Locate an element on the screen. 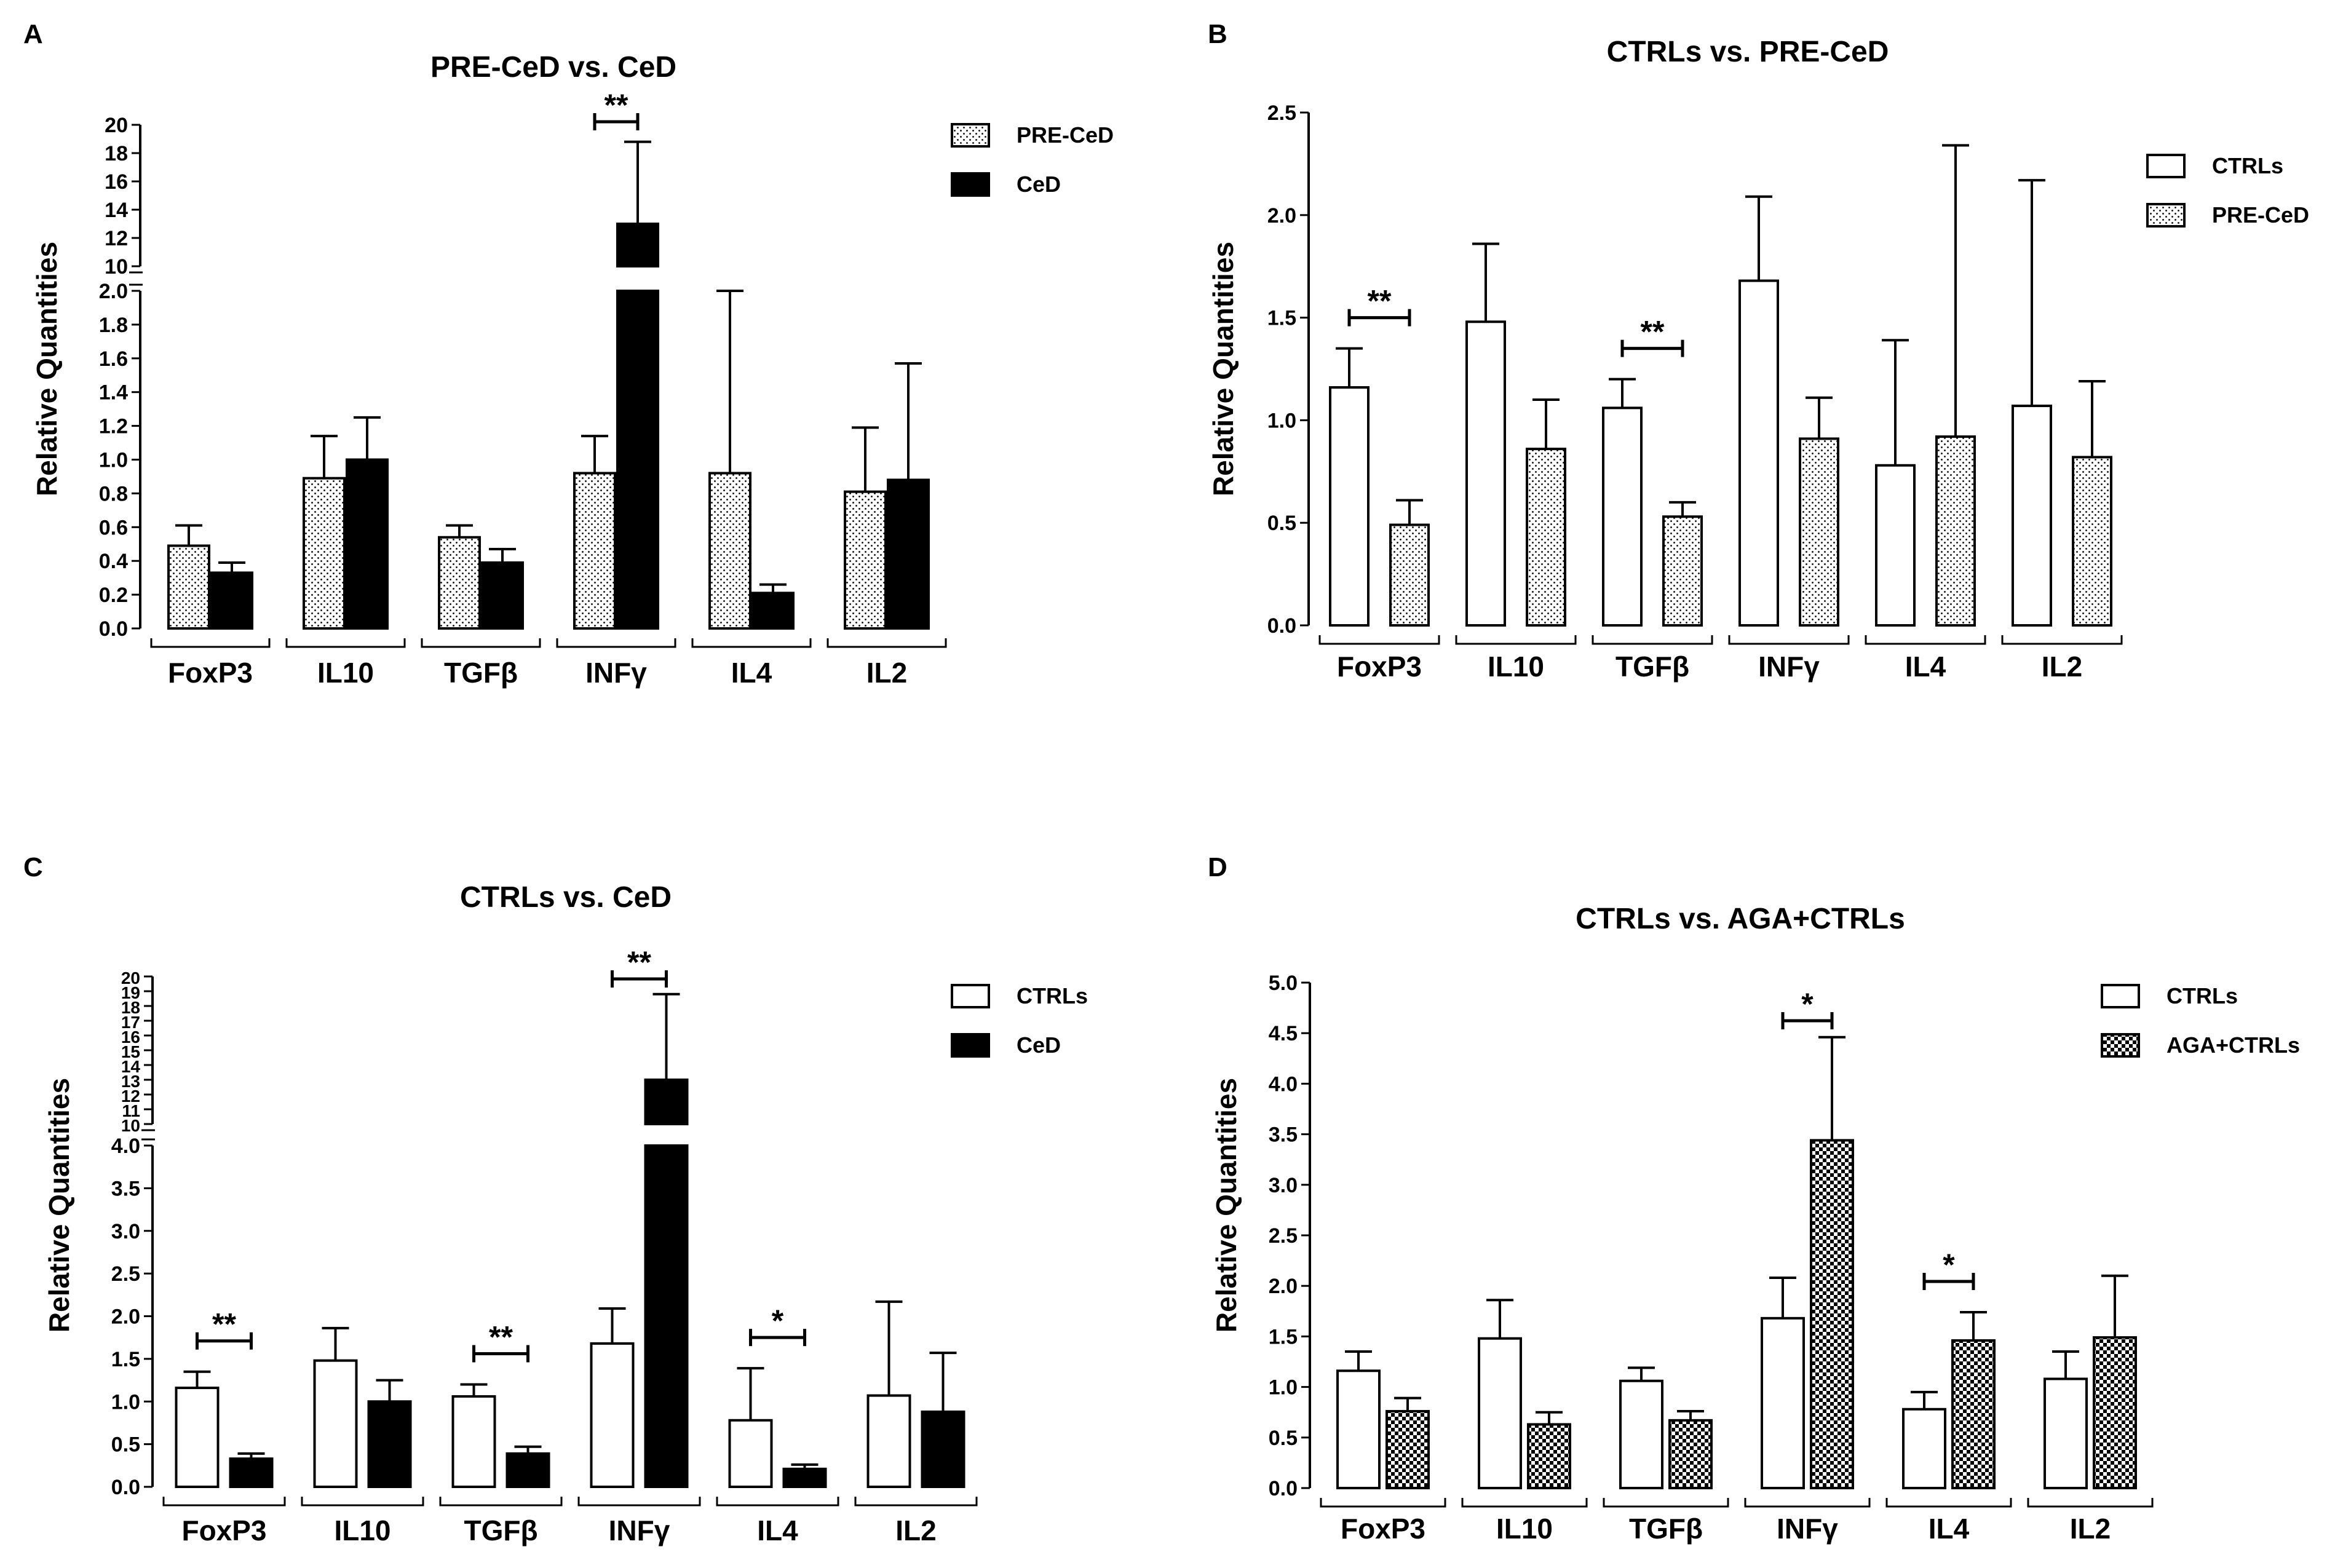 The width and height of the screenshot is (2335, 1568). y-tick-label: 4.0 is located at coordinates (1284, 1084).